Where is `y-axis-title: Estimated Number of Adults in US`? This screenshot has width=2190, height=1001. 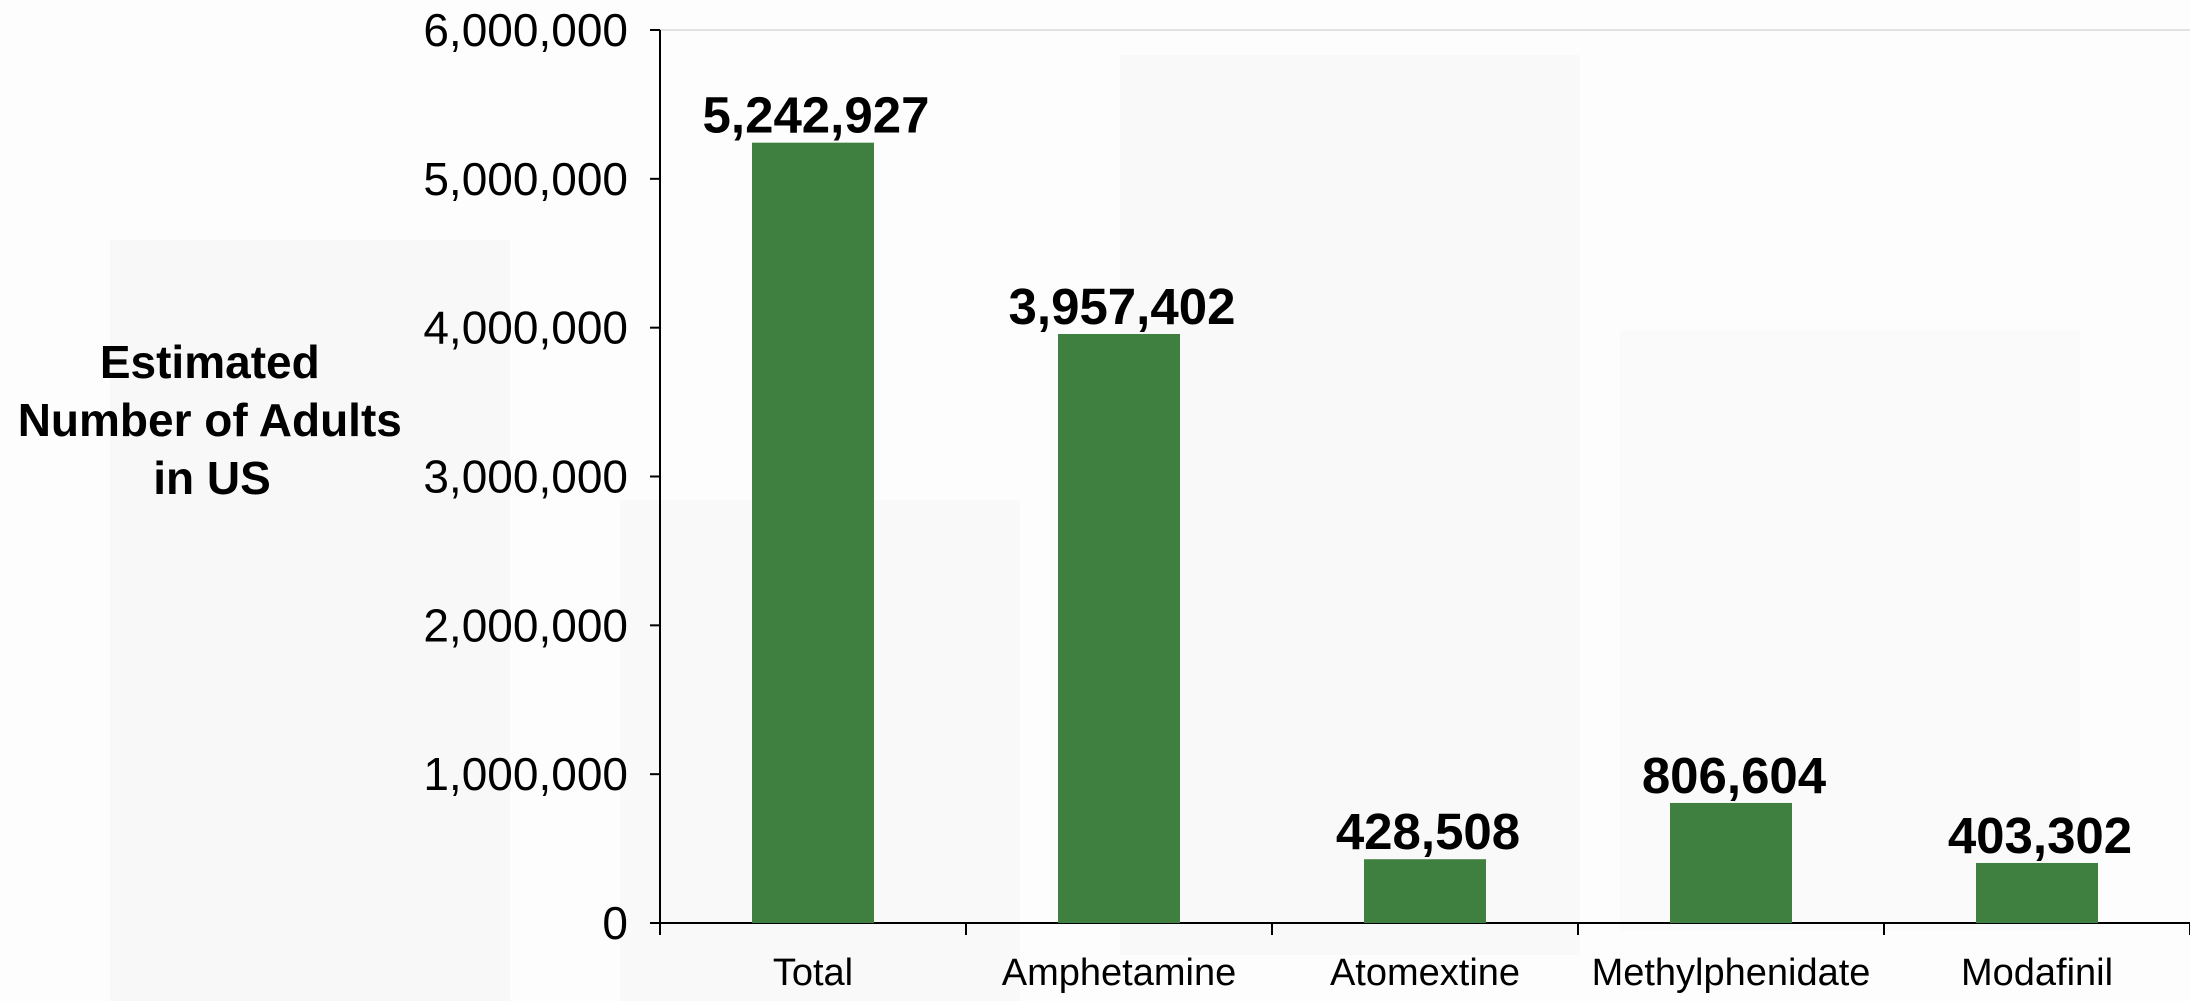 y-axis-title: Estimated Number of Adults in US is located at coordinates (212, 420).